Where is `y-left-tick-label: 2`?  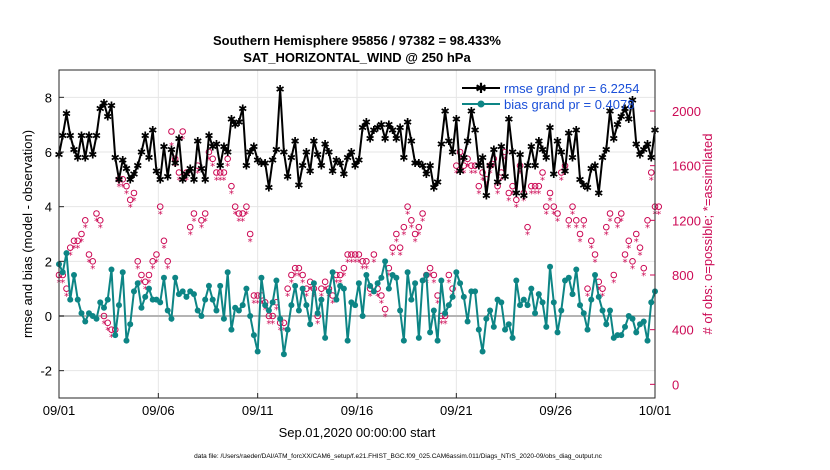
y-left-tick-label: 2 is located at coordinates (48, 261).